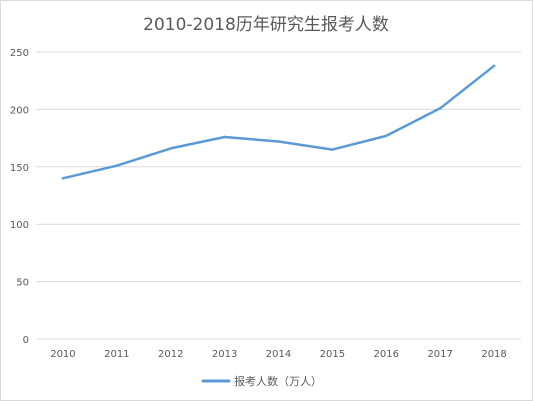 This screenshot has width=533, height=401. What do you see at coordinates (266, 25) in the screenshot?
I see `chart-title: 2010-2018历年研究生报考人数` at bounding box center [266, 25].